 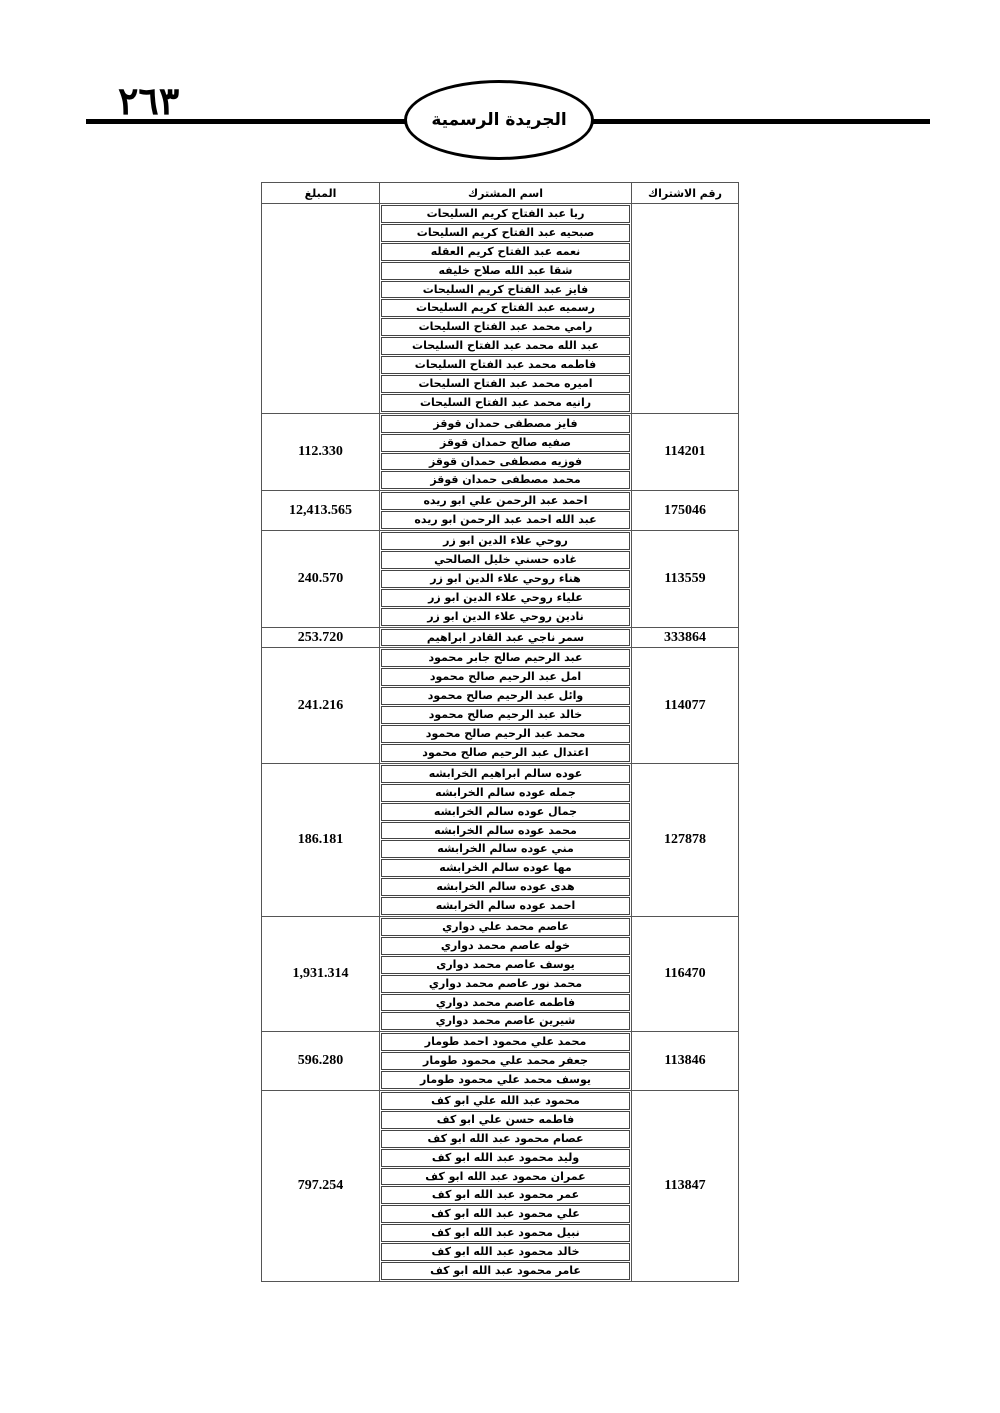 I want to click on subscriber-name: فوزيه مصطفى حمدان قوقز, so click(x=505, y=461).